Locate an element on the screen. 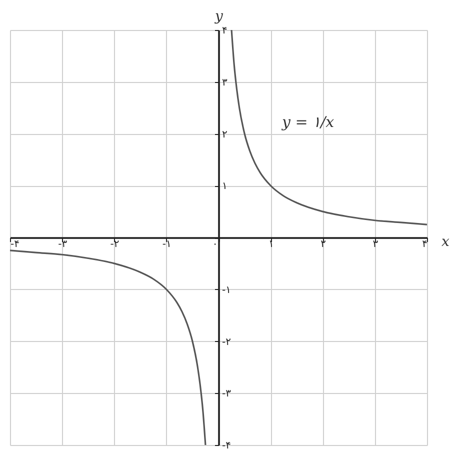 The height and width of the screenshot is (456, 461). y-tick-label: -۳ is located at coordinates (227, 394).